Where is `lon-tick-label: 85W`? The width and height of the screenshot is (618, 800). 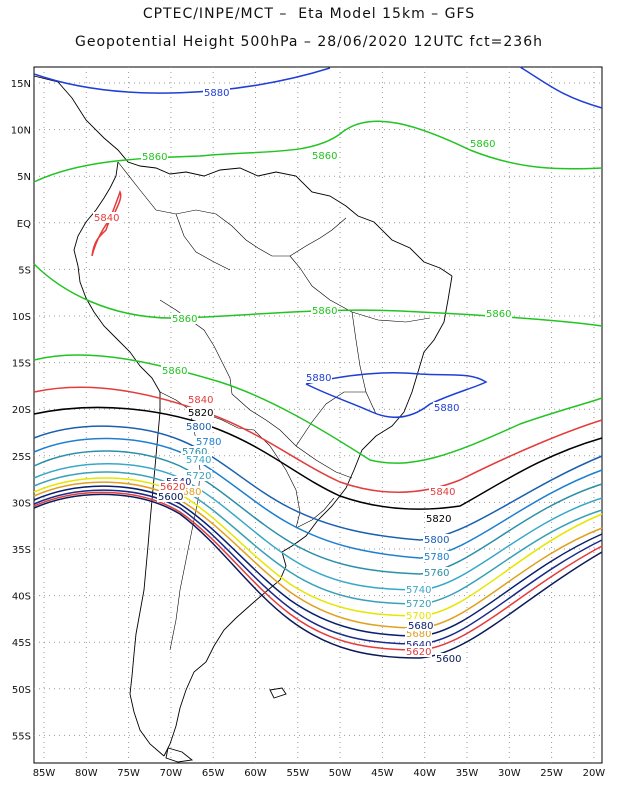 lon-tick-label: 85W is located at coordinates (44, 773).